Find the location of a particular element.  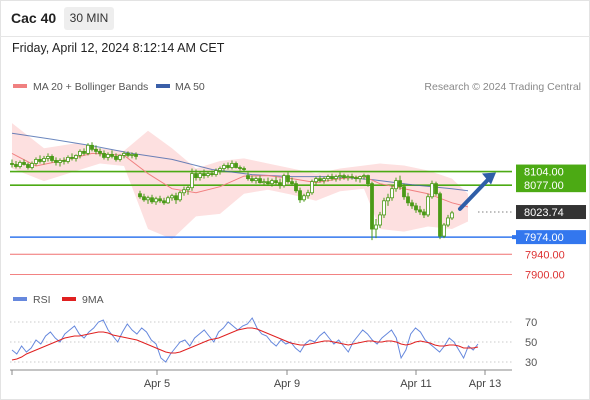

rsi-tick-label: 70 is located at coordinates (531, 323).